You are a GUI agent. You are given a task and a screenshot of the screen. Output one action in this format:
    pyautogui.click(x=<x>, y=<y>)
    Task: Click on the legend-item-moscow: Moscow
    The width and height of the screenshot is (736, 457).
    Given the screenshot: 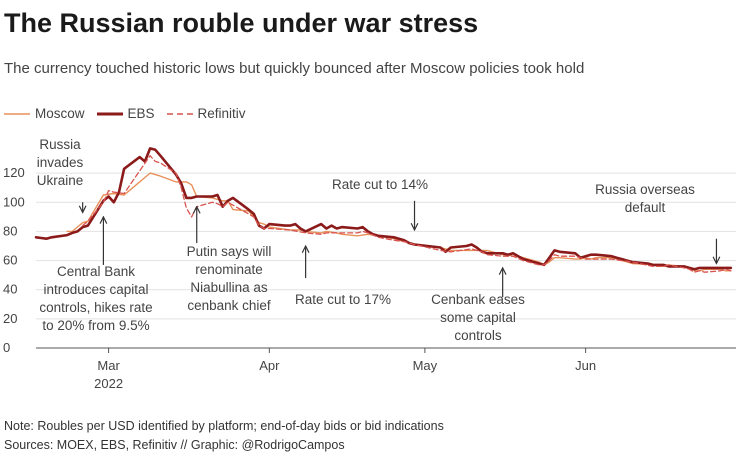 What is the action you would take?
    pyautogui.click(x=44, y=113)
    